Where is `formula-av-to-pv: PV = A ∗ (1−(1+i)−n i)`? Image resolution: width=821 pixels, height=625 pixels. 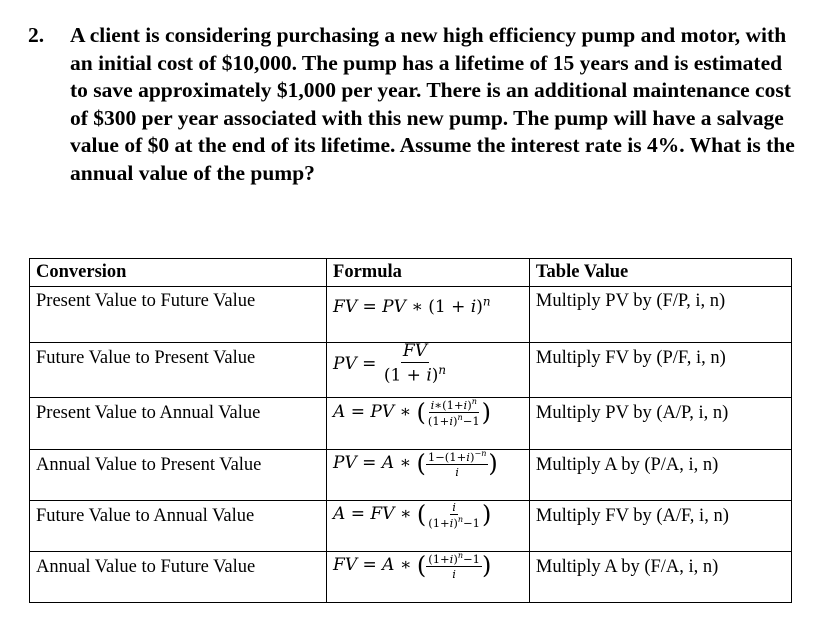 formula-av-to-pv: PV = A ∗ (1−(1+i)−n i) is located at coordinates (415, 464).